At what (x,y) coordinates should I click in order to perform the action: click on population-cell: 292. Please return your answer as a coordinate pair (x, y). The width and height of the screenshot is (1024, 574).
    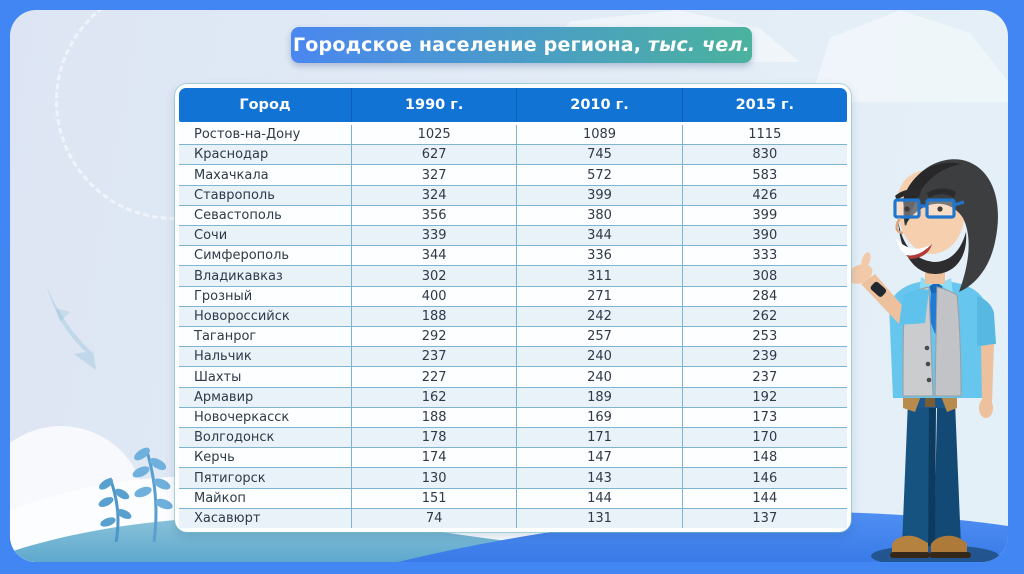
    Looking at the image, I should click on (433, 337).